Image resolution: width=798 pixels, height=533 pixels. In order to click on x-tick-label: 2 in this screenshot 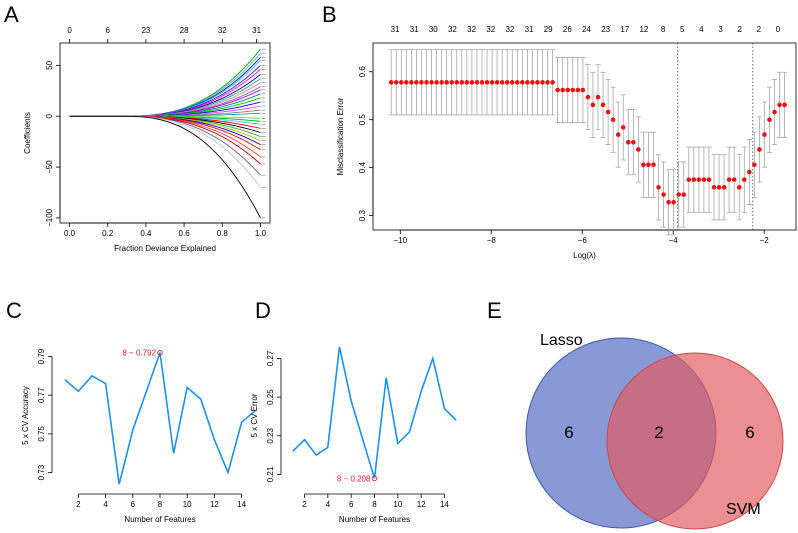, I will do `click(304, 504)`.